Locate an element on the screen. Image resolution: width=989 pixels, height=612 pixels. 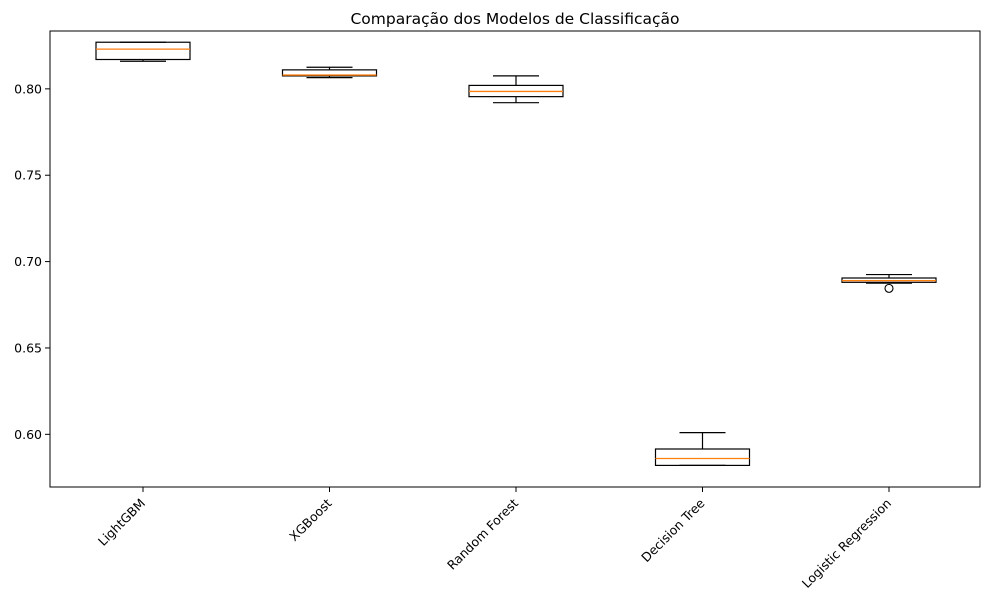
y-tick-label: 0.80 is located at coordinates (28, 88).